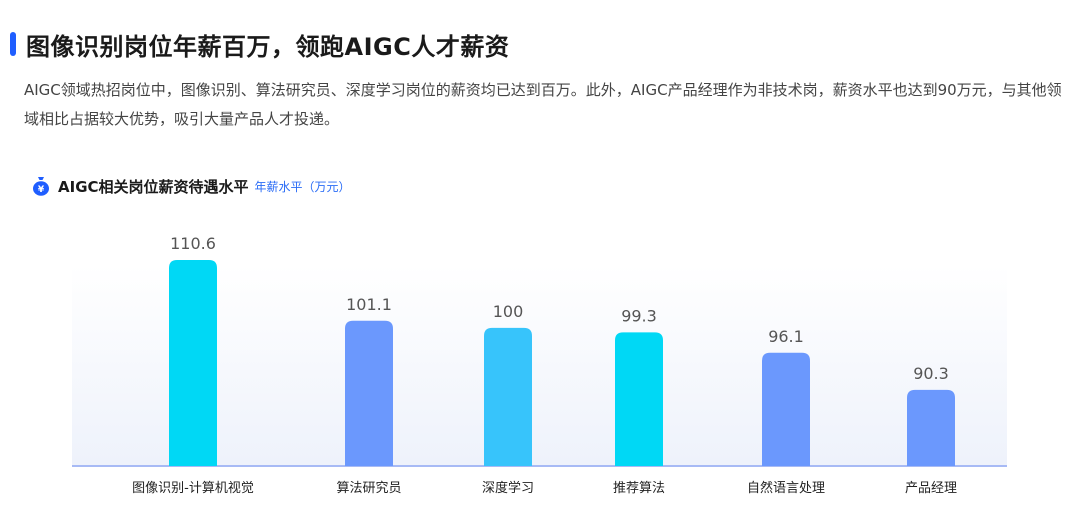  I want to click on x-tick-label: 产品经理, so click(931, 488).